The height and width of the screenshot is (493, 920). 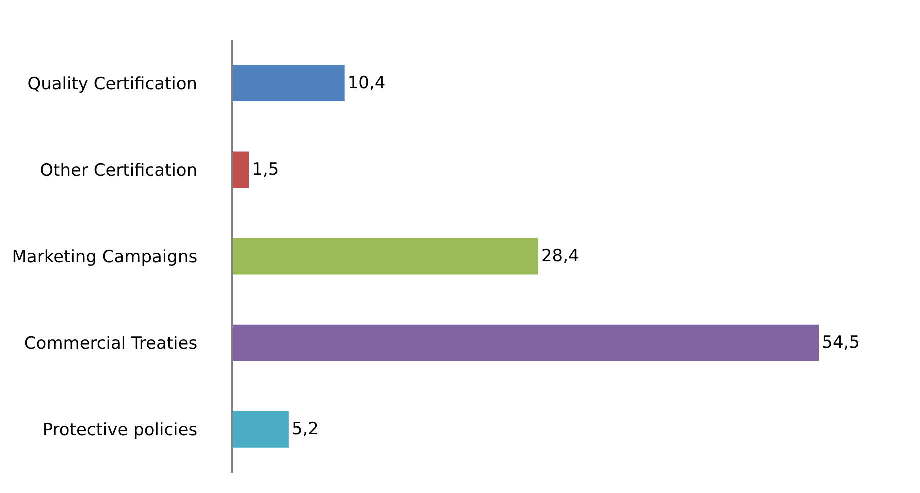 I want to click on y-tick-label: Quality Certification, so click(x=113, y=84).